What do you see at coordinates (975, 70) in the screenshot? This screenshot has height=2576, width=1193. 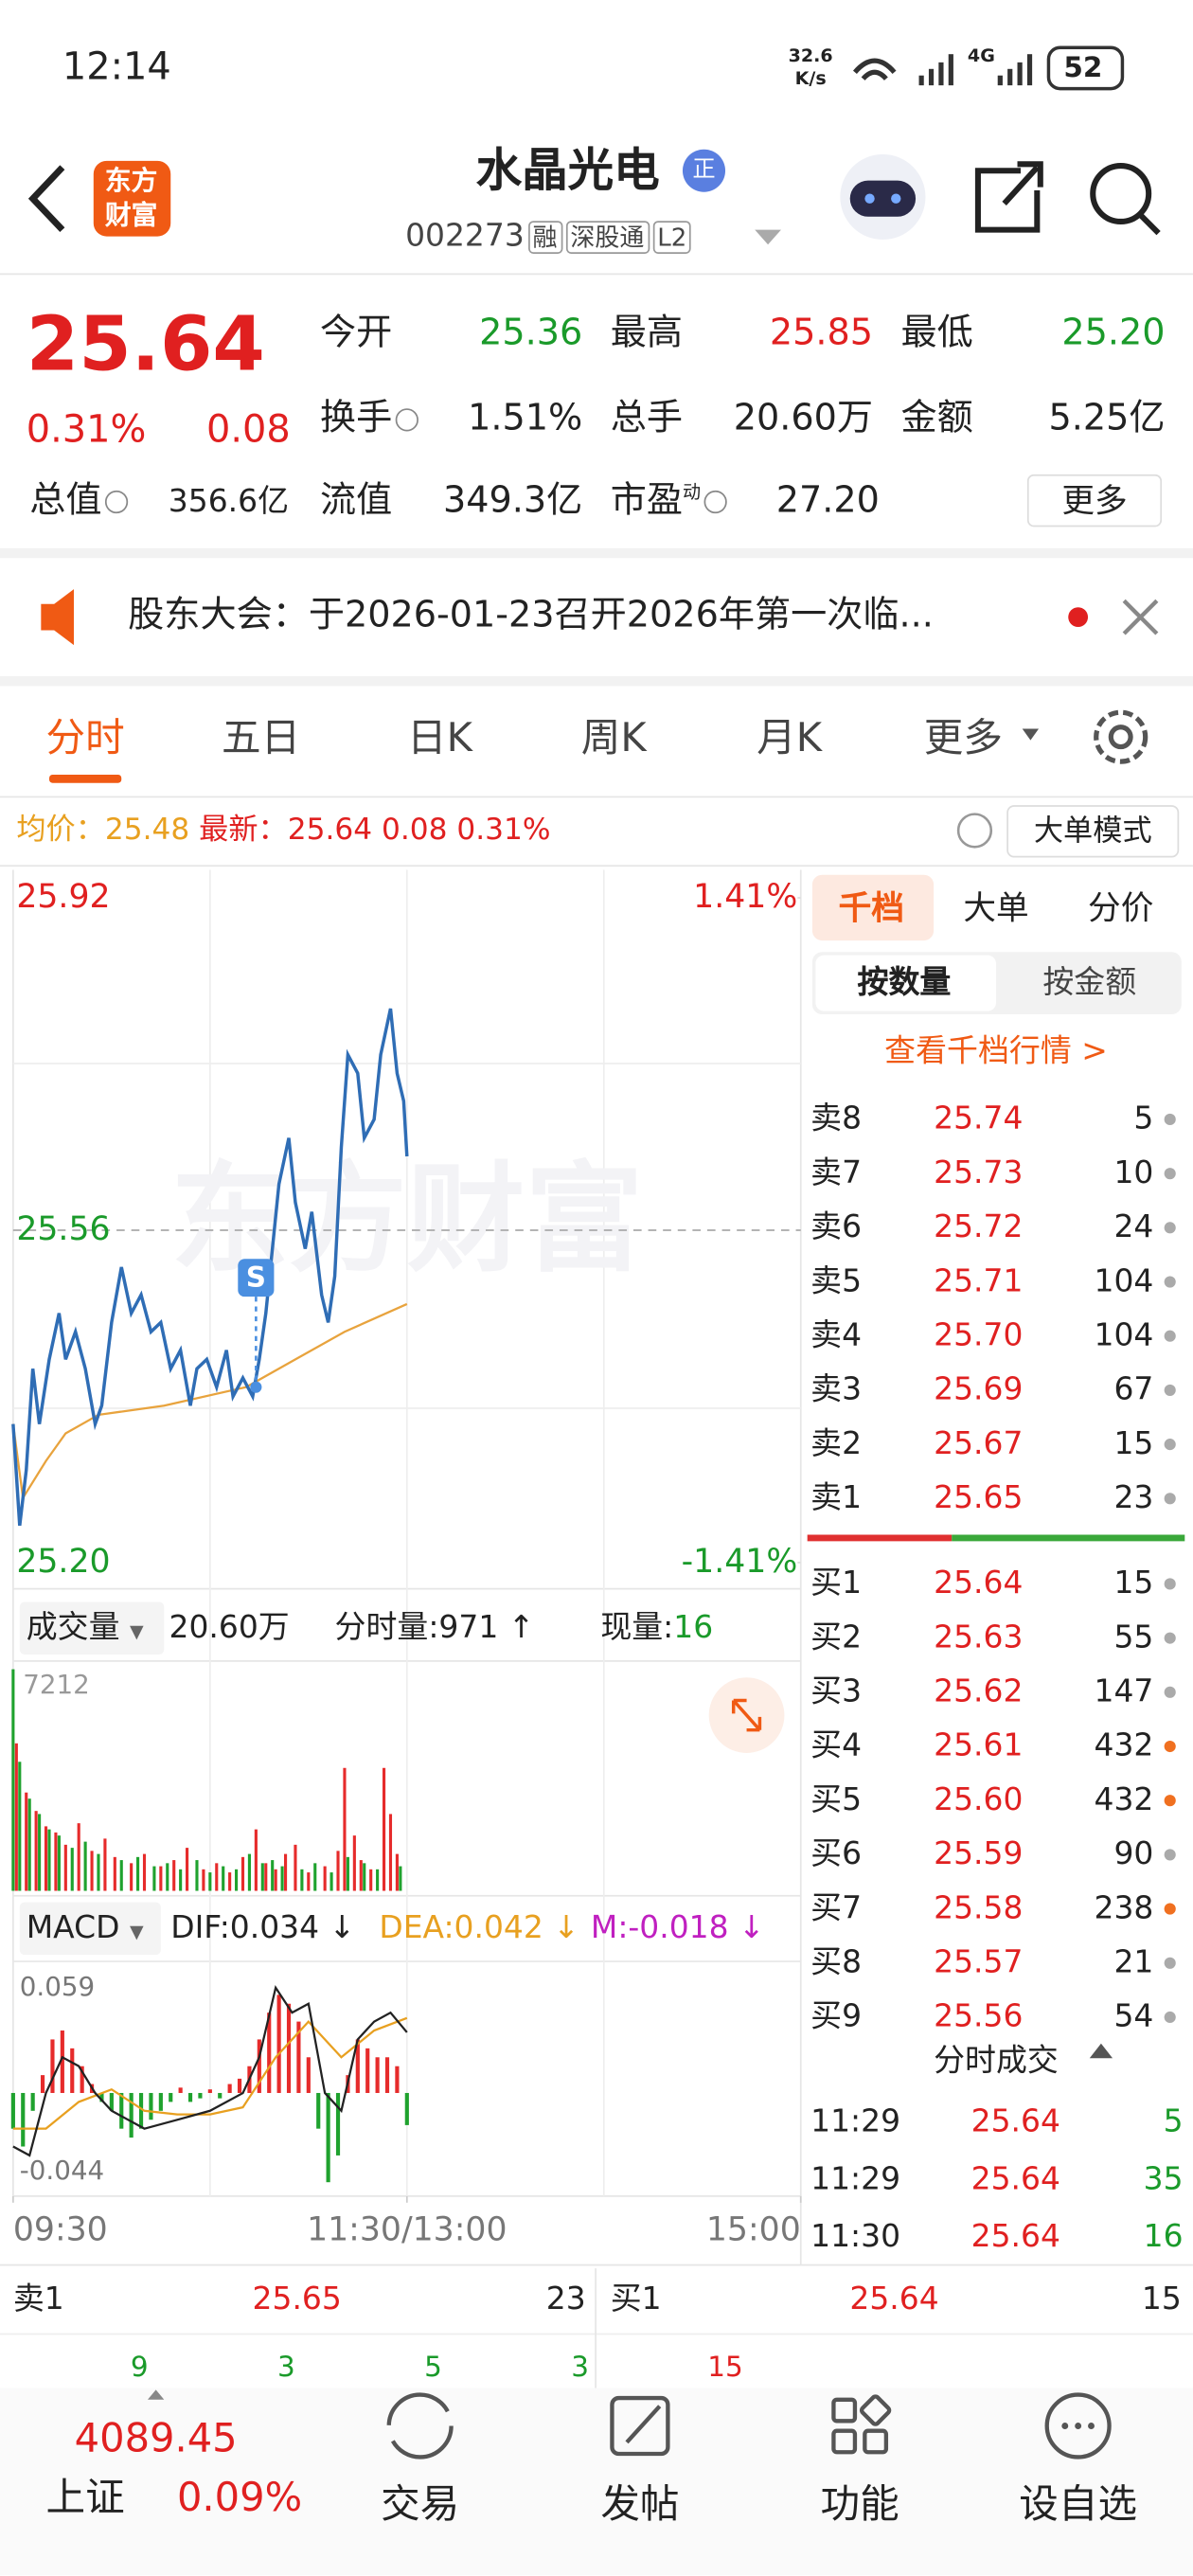 I see `signal-icon` at bounding box center [975, 70].